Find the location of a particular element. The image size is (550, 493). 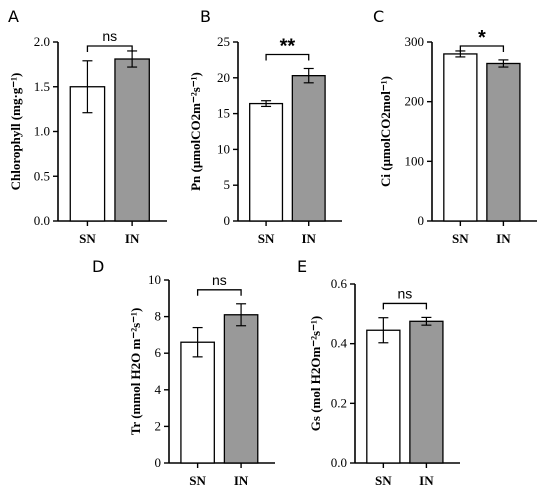

y-tick-label: 1.5 is located at coordinates (42, 86).